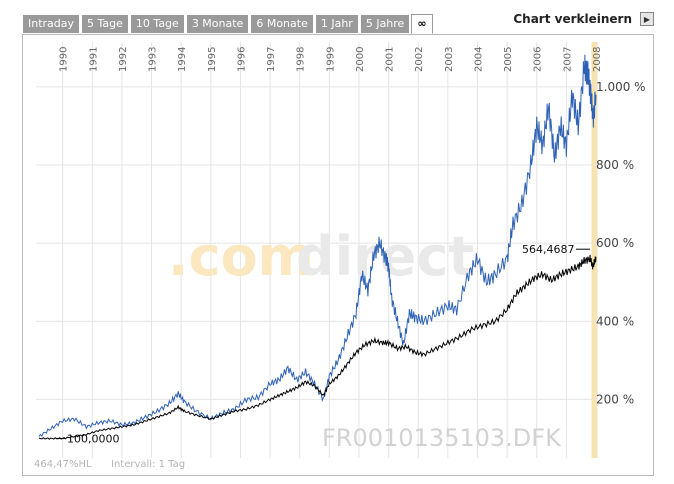  I want to click on watermark-com: .com, so click(241, 256).